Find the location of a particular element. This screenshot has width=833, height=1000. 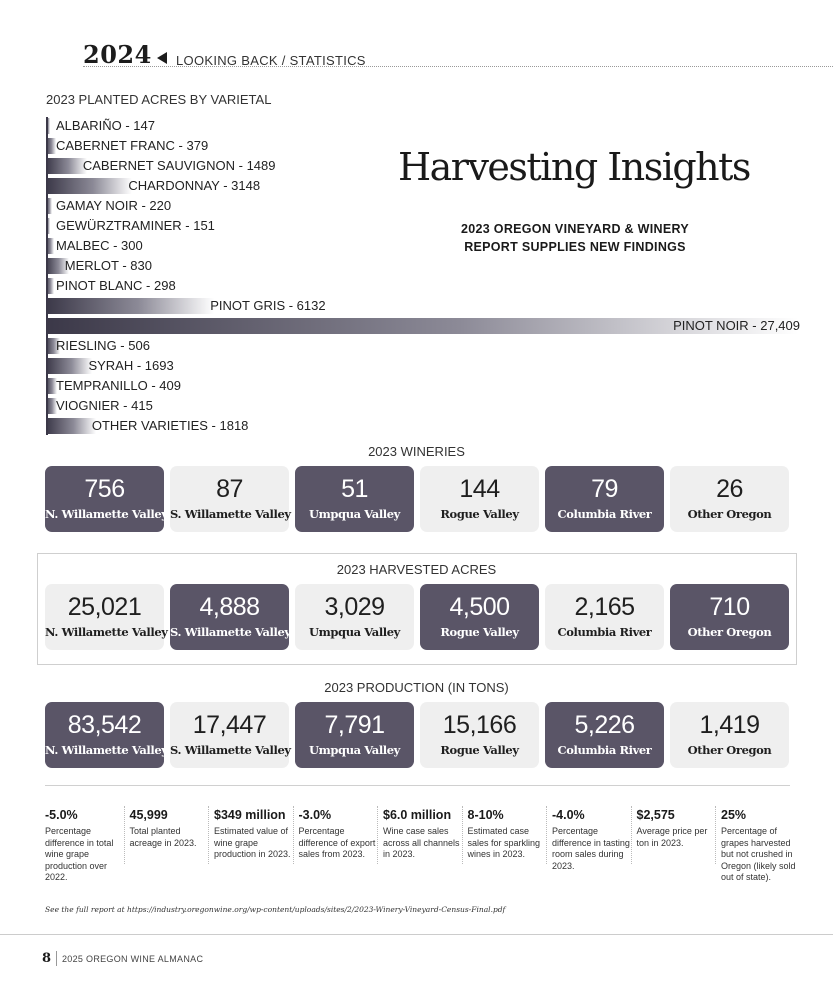

fact-description: Total planted acreage in 2023. is located at coordinates (163, 837).